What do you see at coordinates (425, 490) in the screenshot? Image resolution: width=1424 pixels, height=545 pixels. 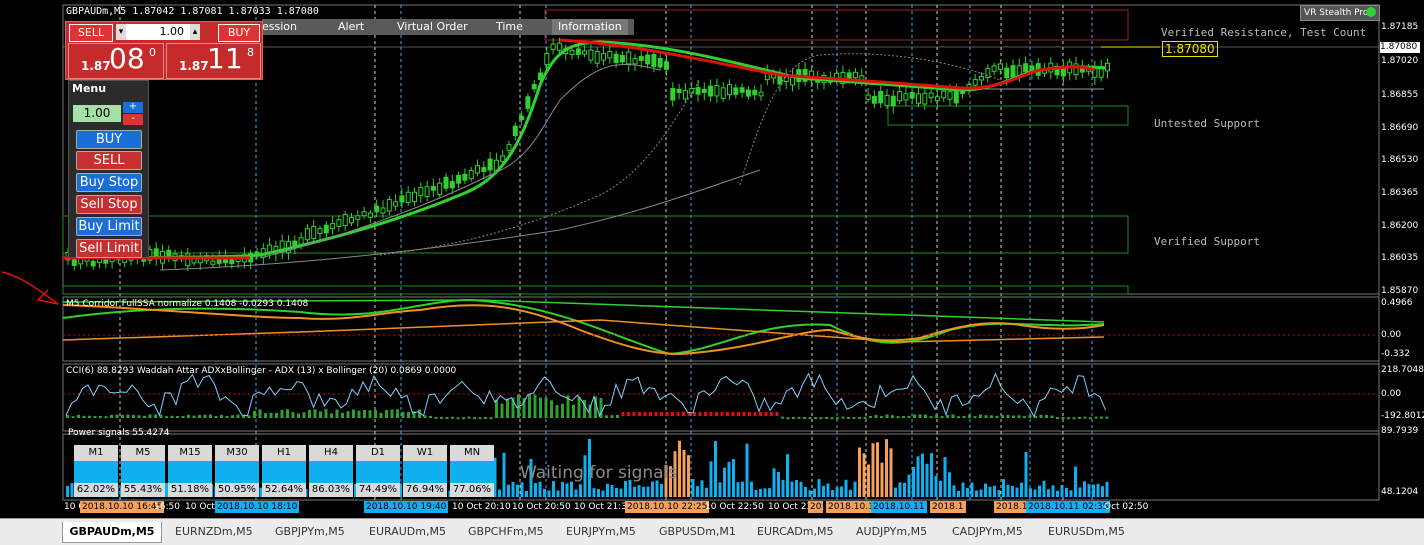 I see `tf-percent: 76.94%` at bounding box center [425, 490].